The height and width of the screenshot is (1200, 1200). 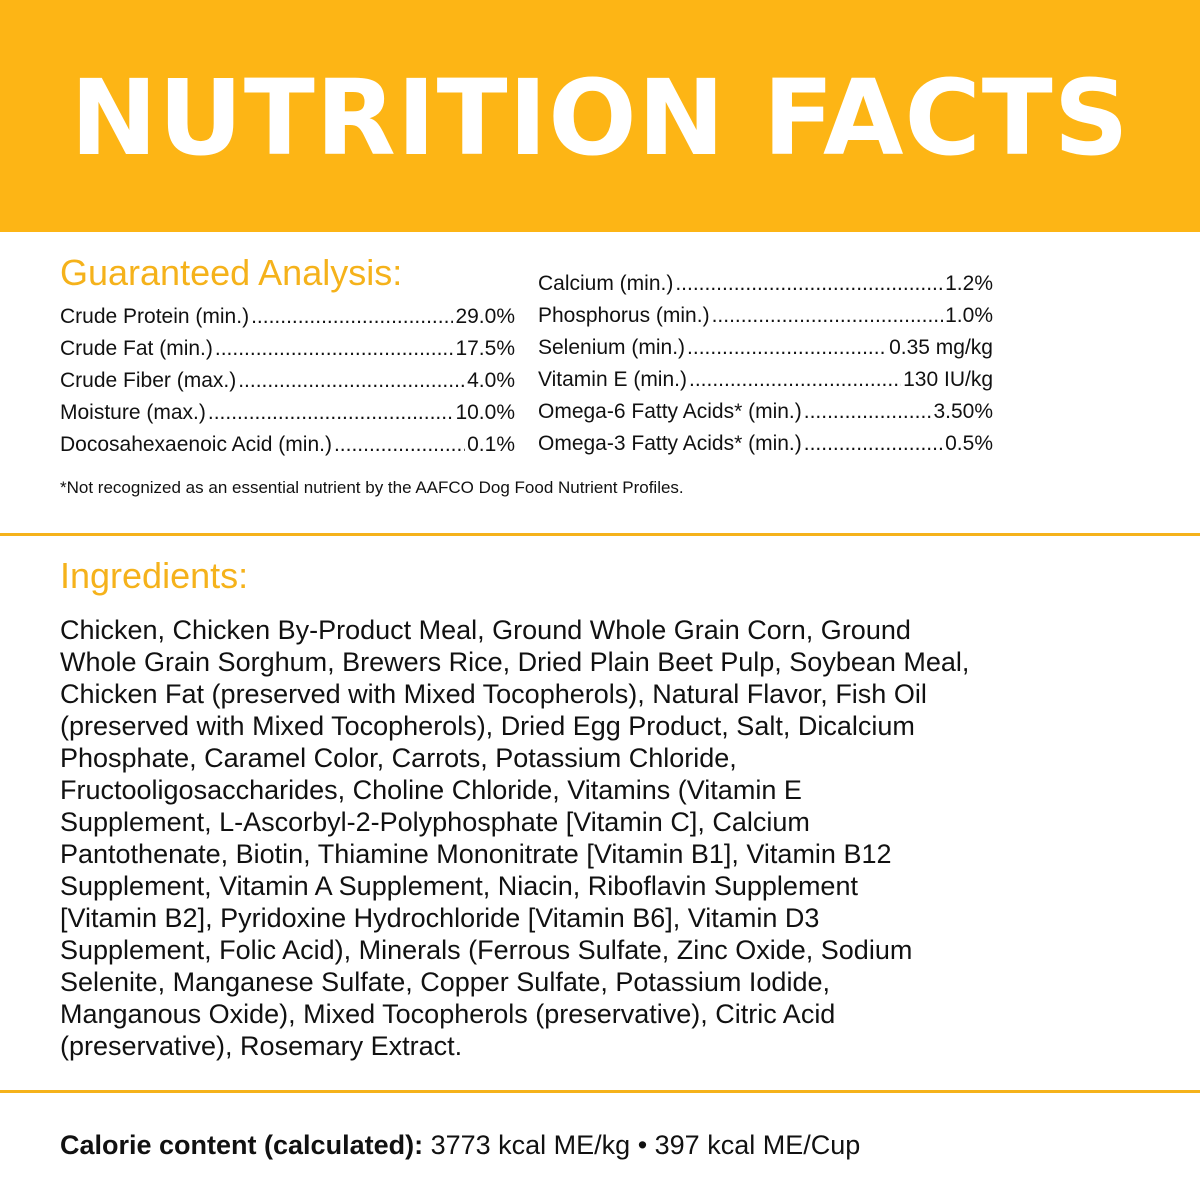 I want to click on nutrient-name: Omega-3 Fatty Acids* (min.), so click(x=670, y=443).